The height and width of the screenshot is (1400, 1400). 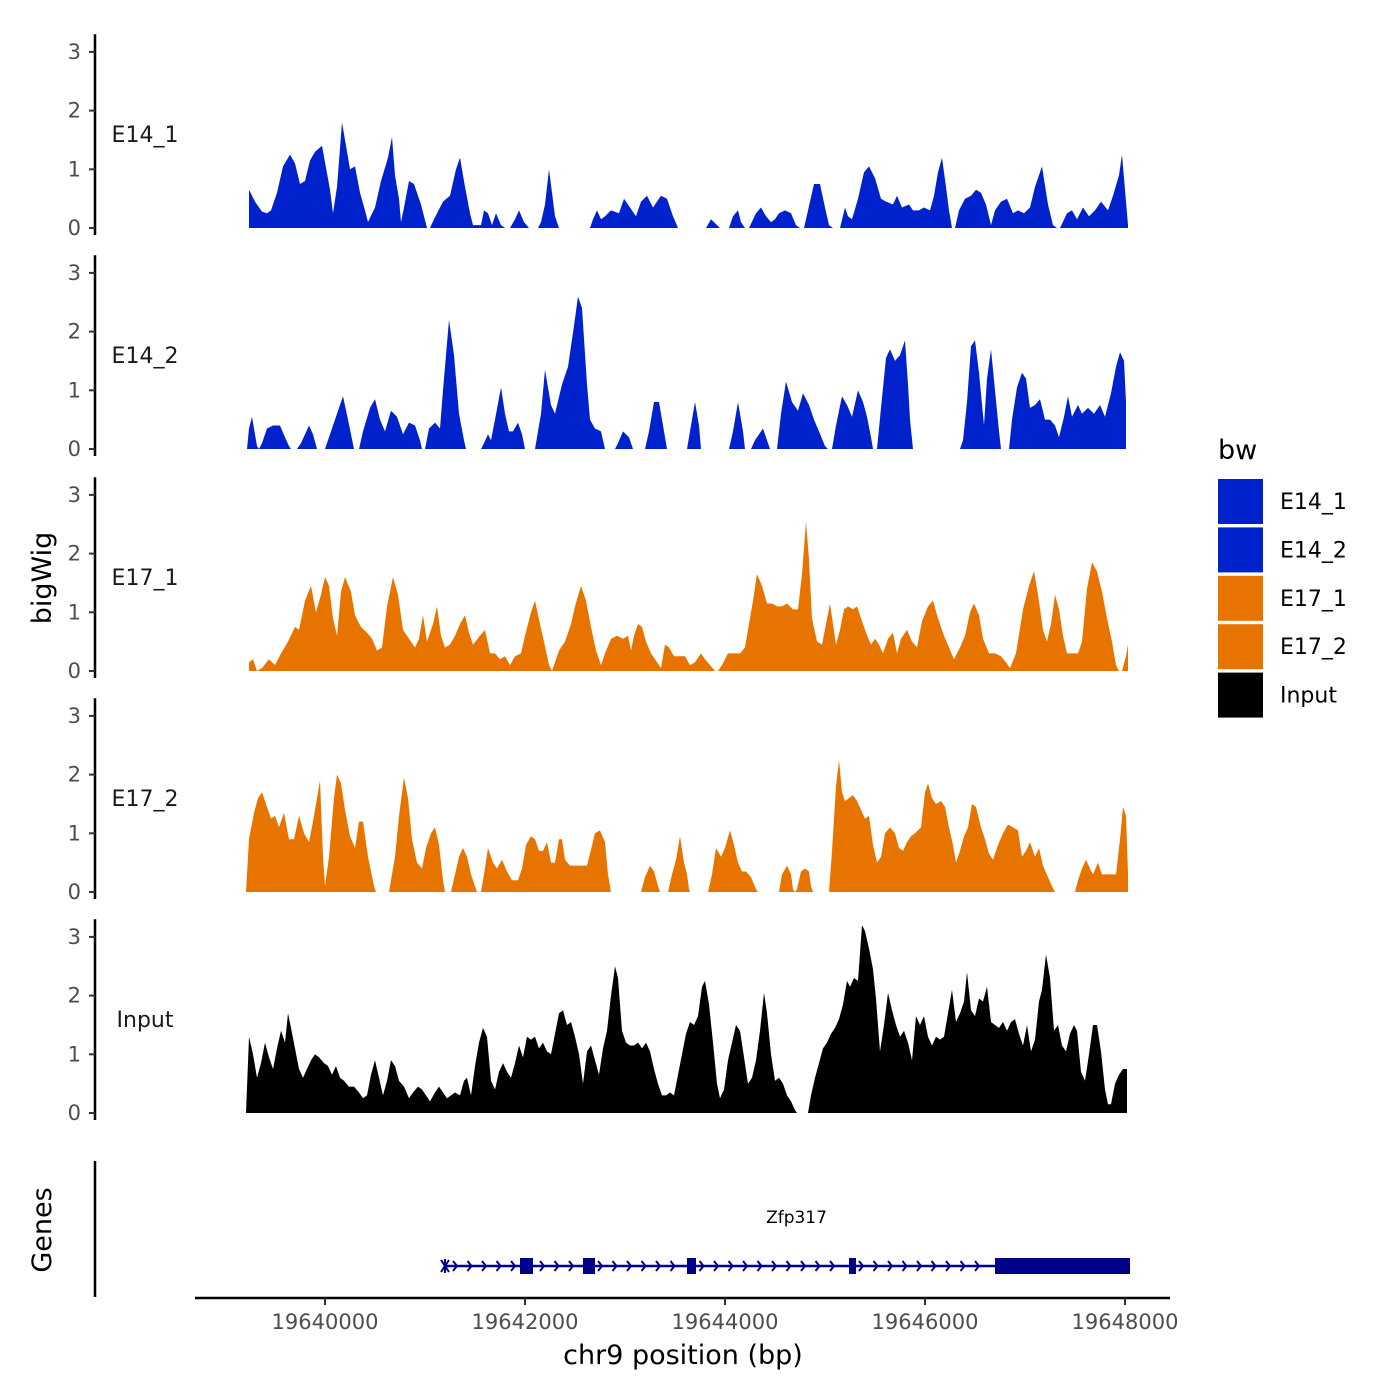 I want to click on legend-label-e14-2: E14_2, so click(x=1313, y=550).